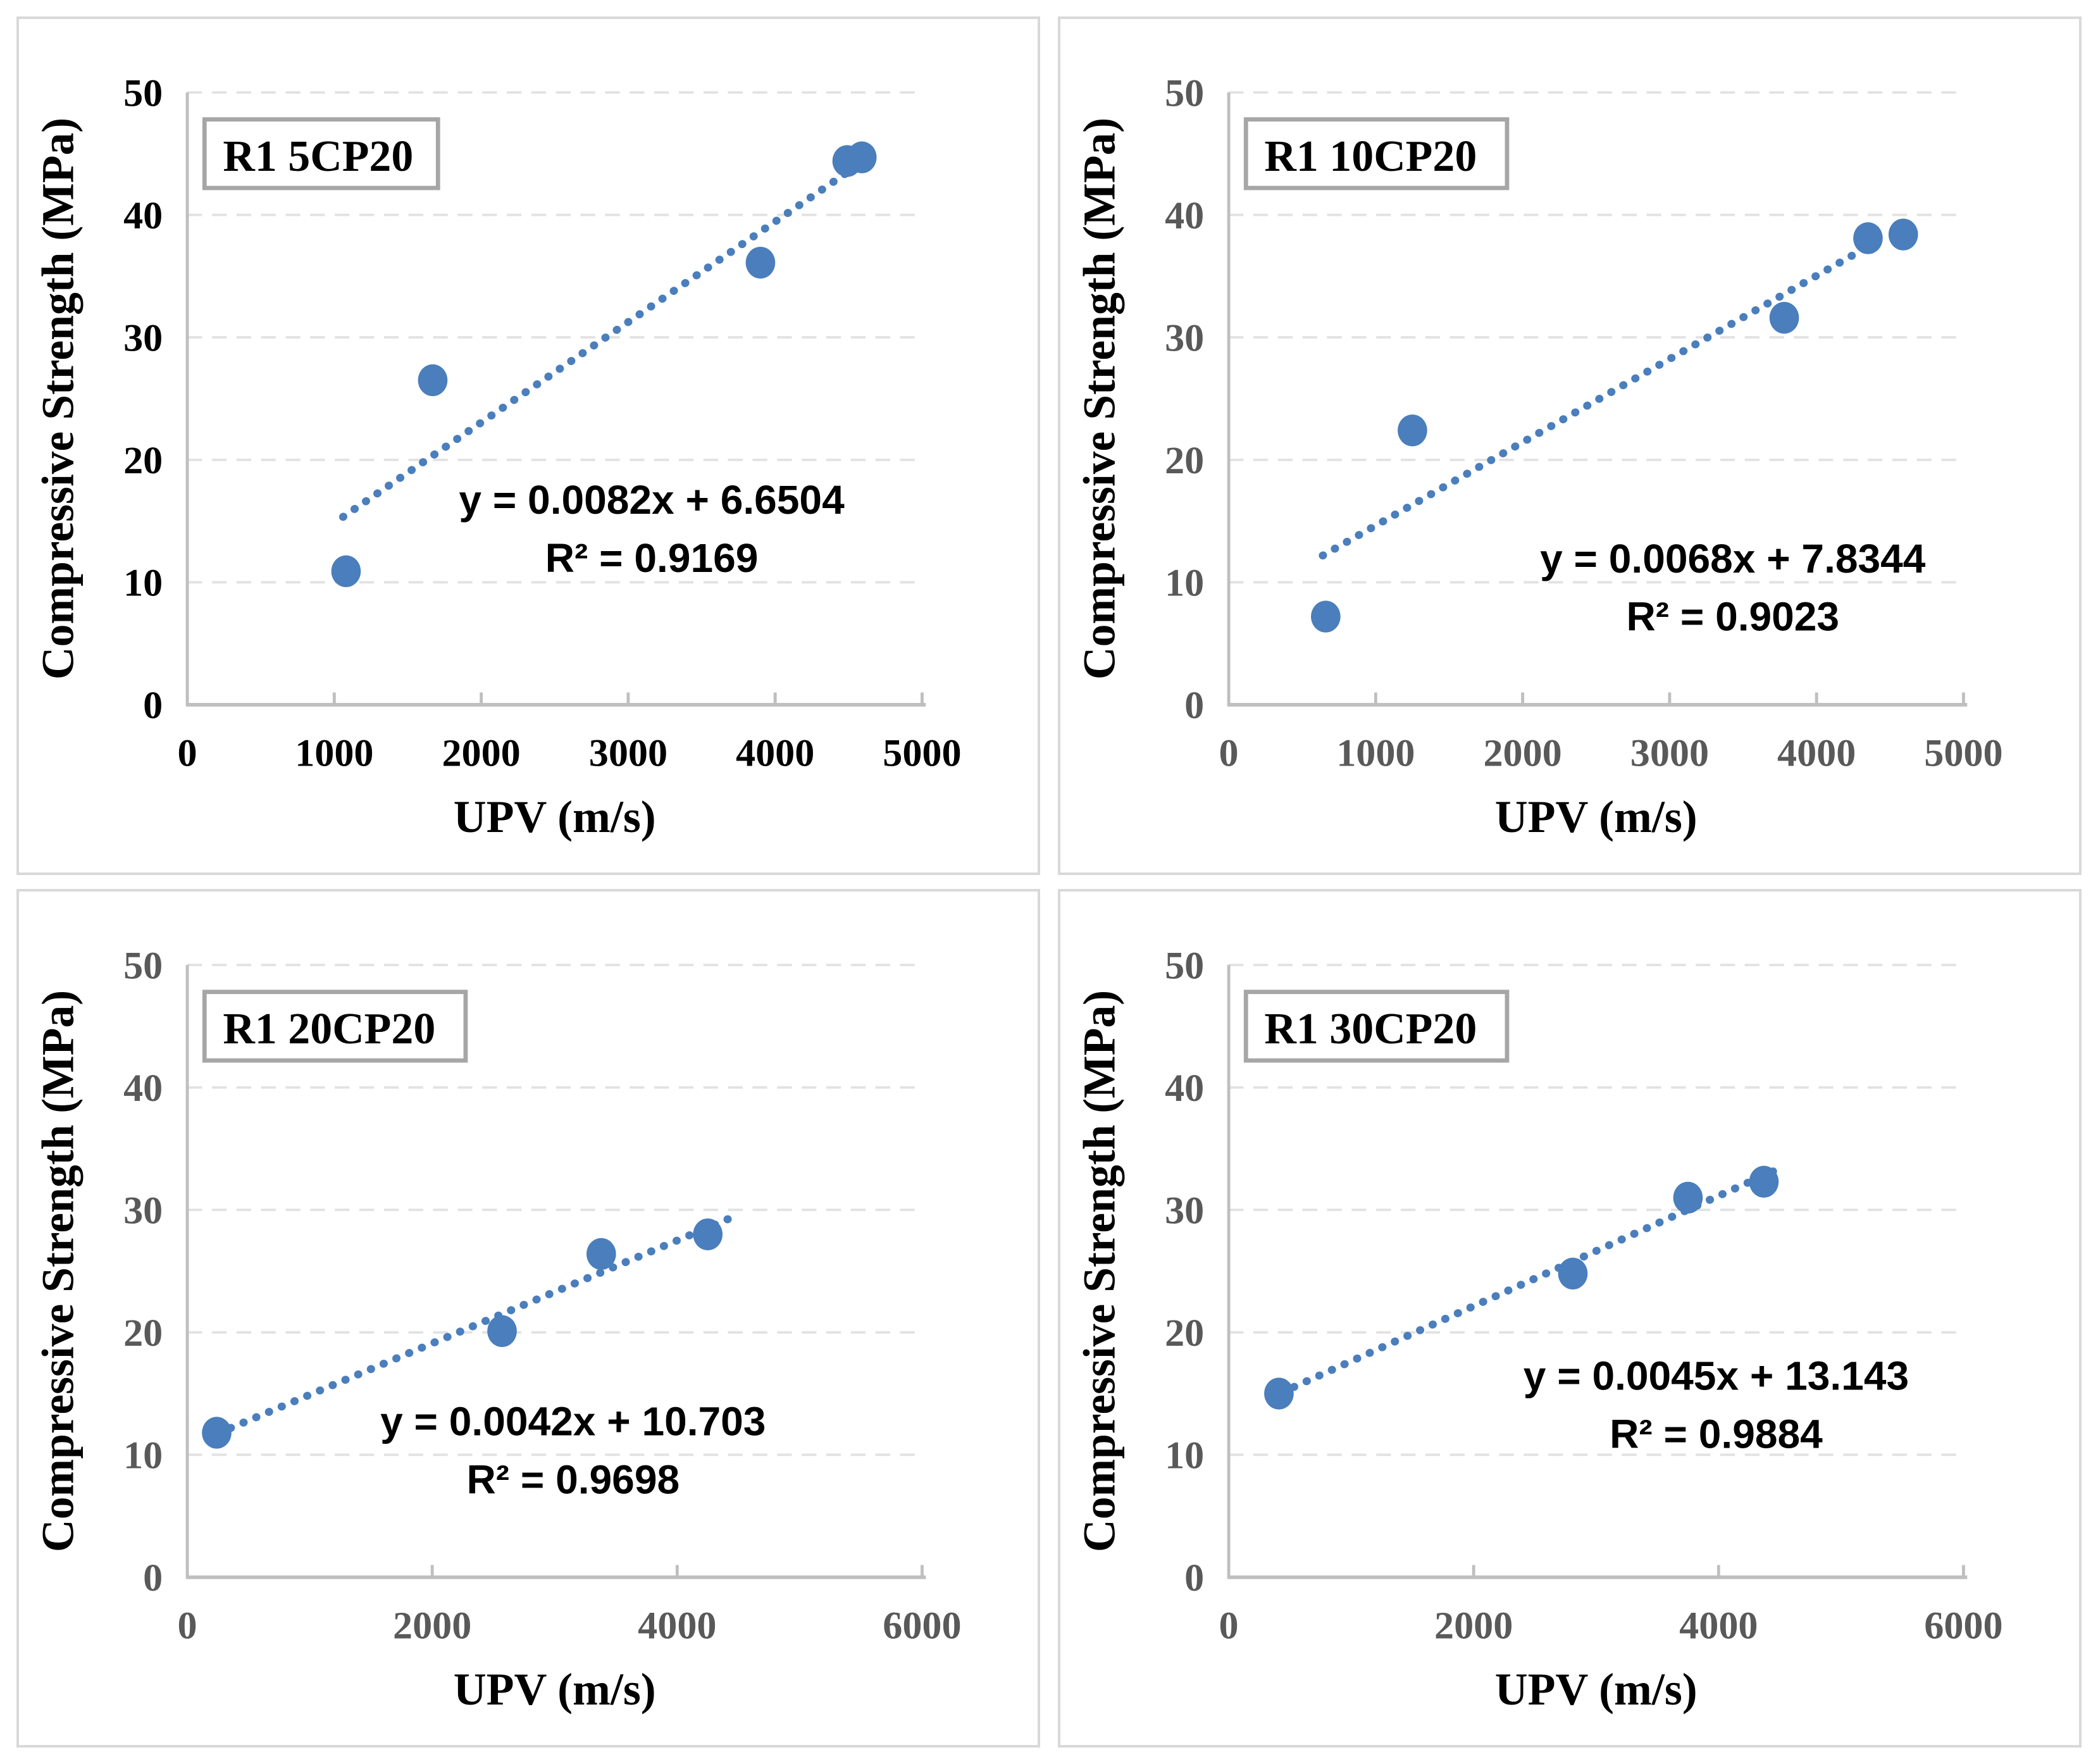  What do you see at coordinates (573, 1421) in the screenshot?
I see `trendline-equation: y = 0.0042x + 10.703` at bounding box center [573, 1421].